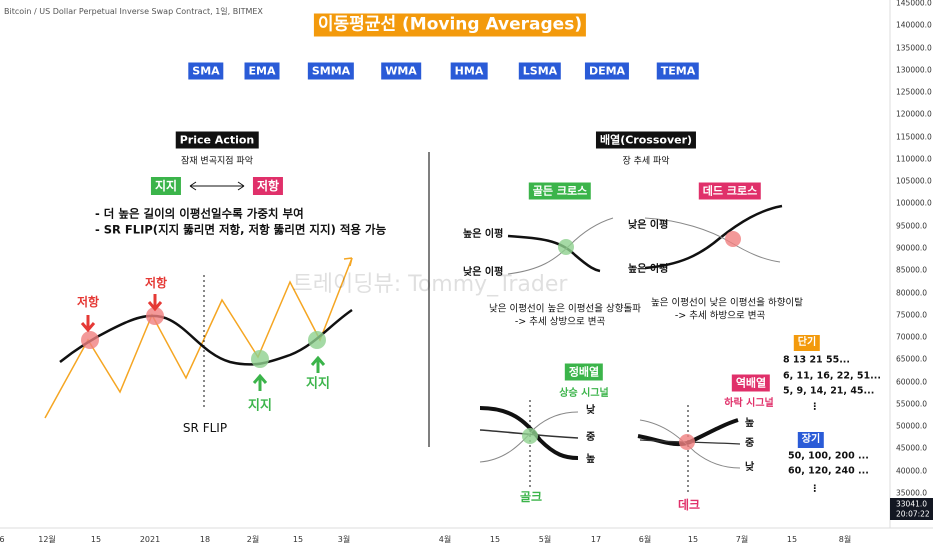 Image resolution: width=933 pixels, height=551 pixels. Describe the element at coordinates (912, 270) in the screenshot. I see `price-tick-label: 85000.0` at that location.